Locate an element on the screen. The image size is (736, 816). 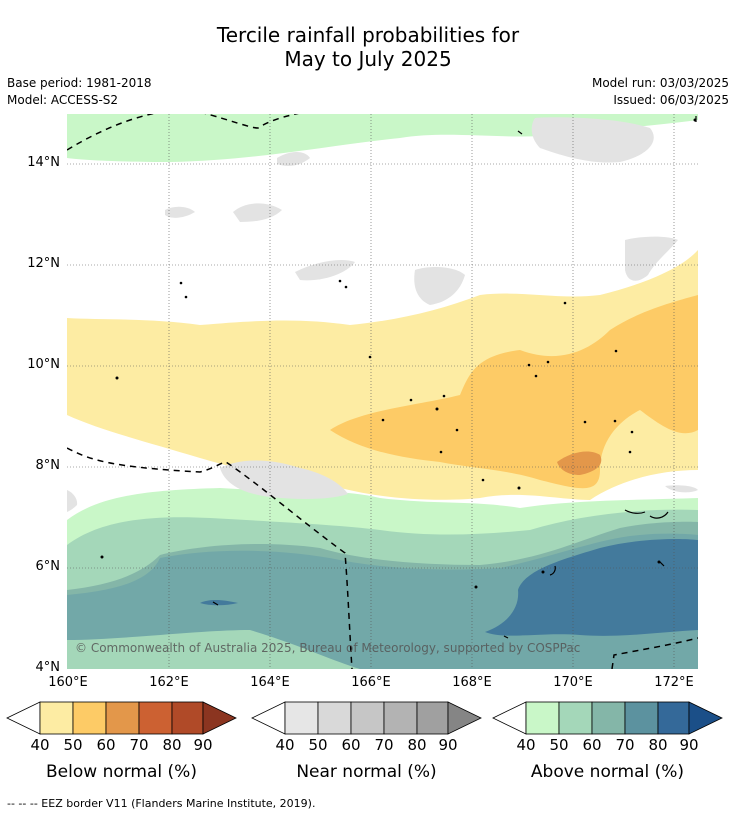
above-80-region is located at coordinates (591, 587).